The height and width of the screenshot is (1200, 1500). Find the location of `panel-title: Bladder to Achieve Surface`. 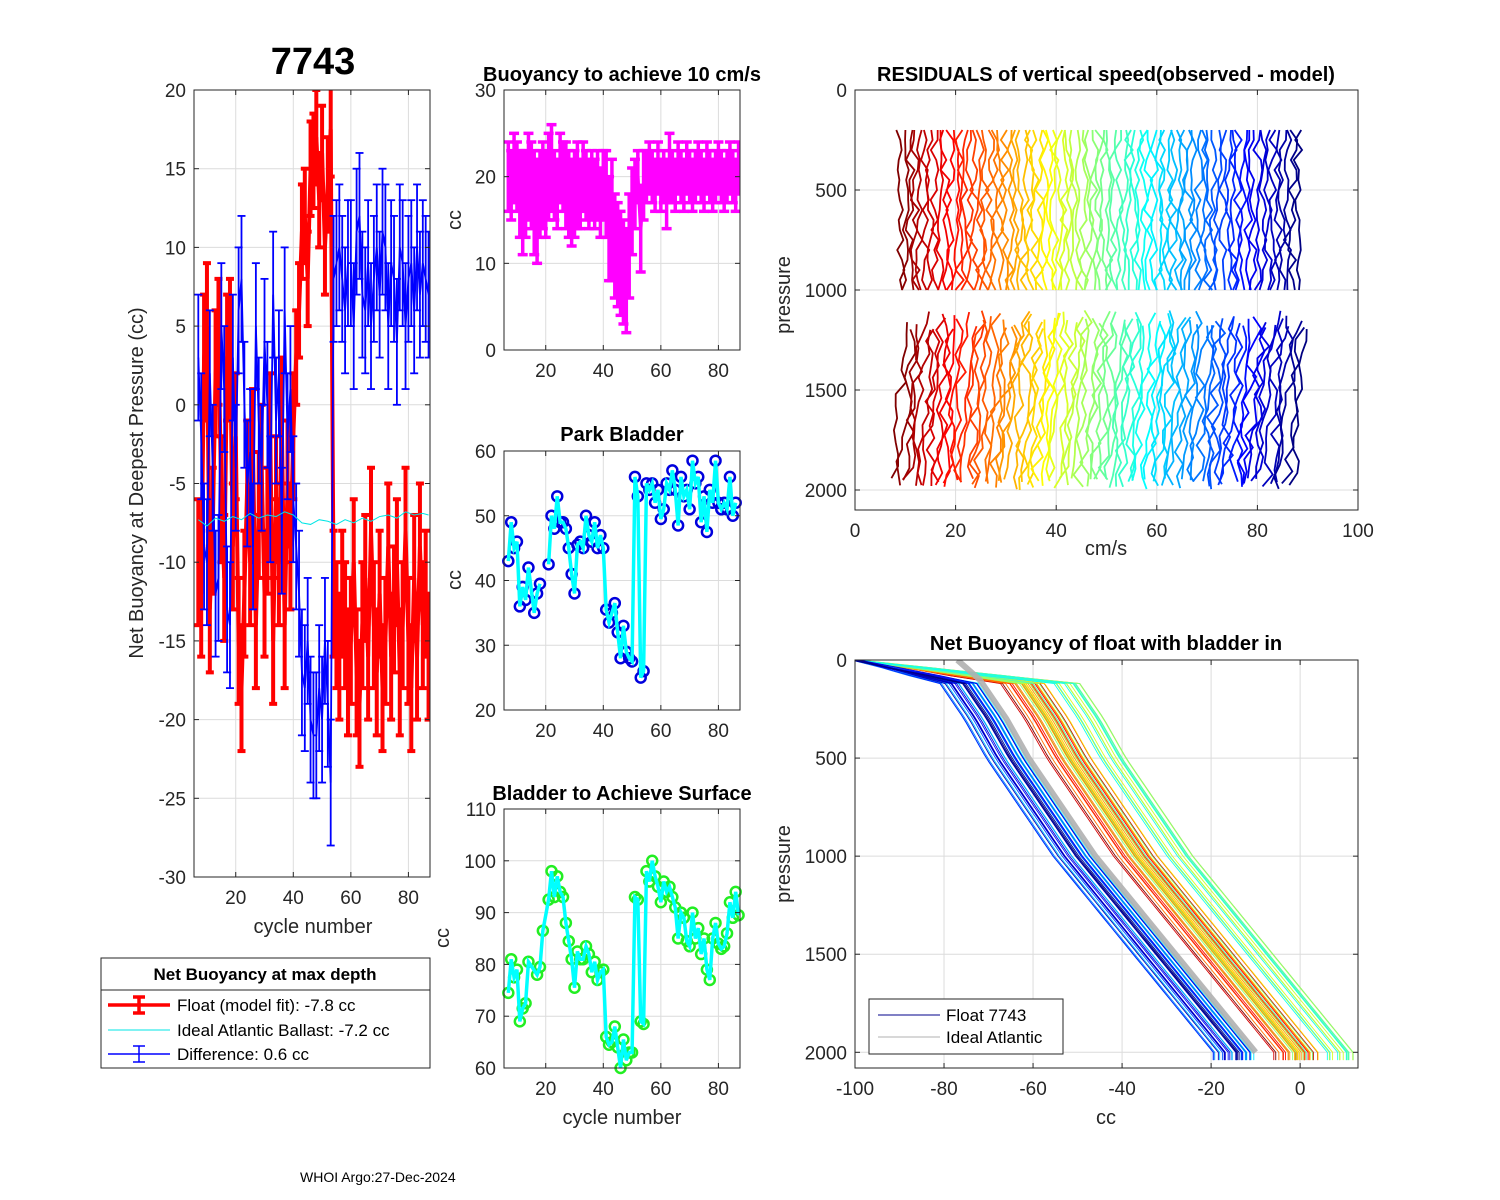

panel-title: Bladder to Achieve Surface is located at coordinates (621, 794).